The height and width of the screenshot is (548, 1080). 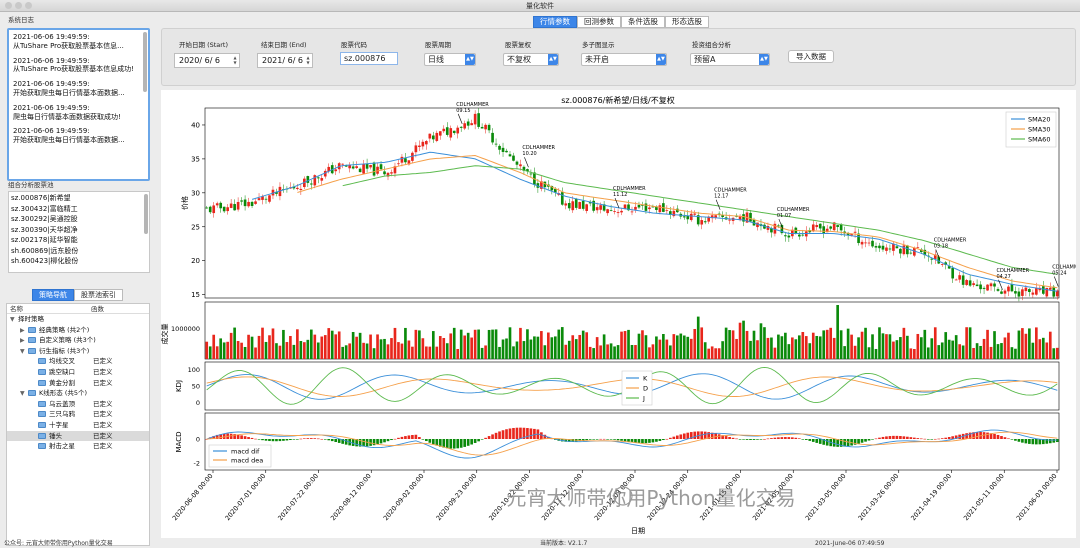 What do you see at coordinates (78, 425) in the screenshot?
I see `tree-item: 十字星 已定义` at bounding box center [78, 425].